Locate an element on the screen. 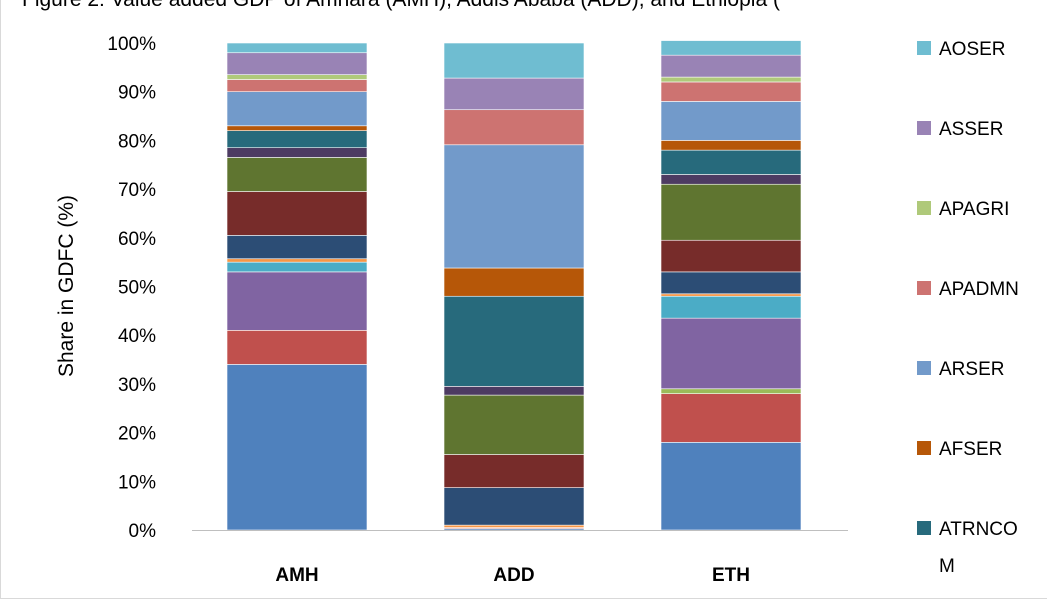 This screenshot has width=1047, height=599. y-tick-label: 60% is located at coordinates (137, 239).